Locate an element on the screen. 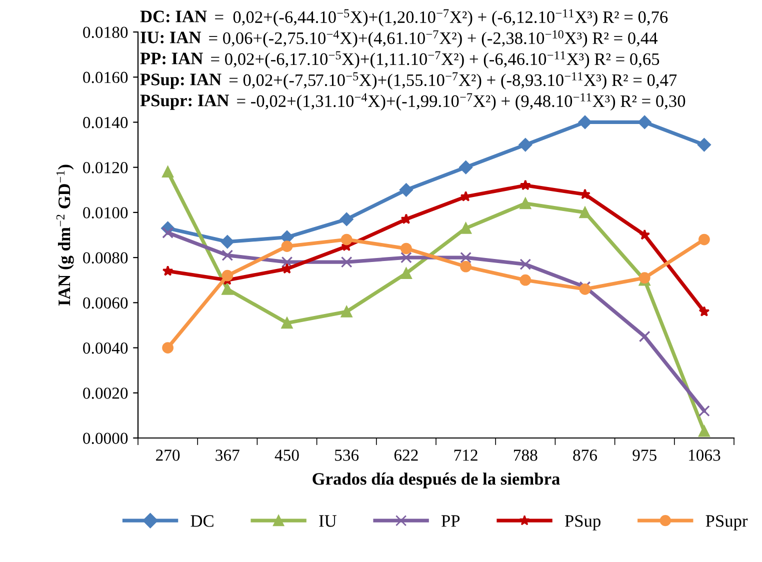 The image size is (762, 562). x-tick-label: 975 is located at coordinates (644, 455).